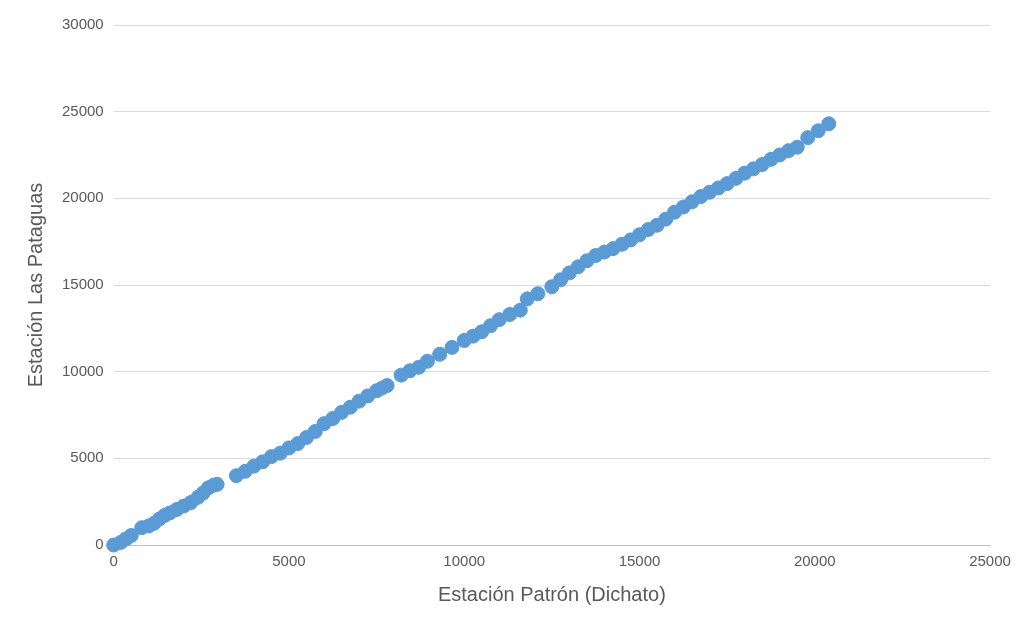 This screenshot has height=641, width=1035. I want to click on x-axis-title: Estación Patrón (Dichato), so click(551, 593).